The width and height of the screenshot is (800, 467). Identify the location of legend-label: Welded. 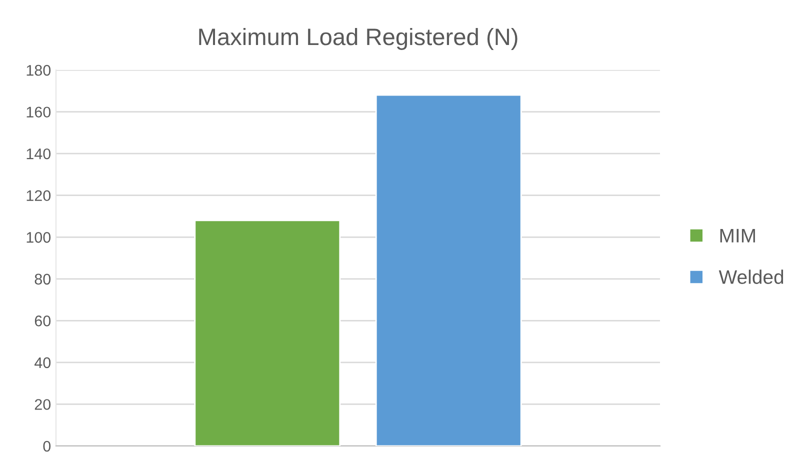
(751, 277).